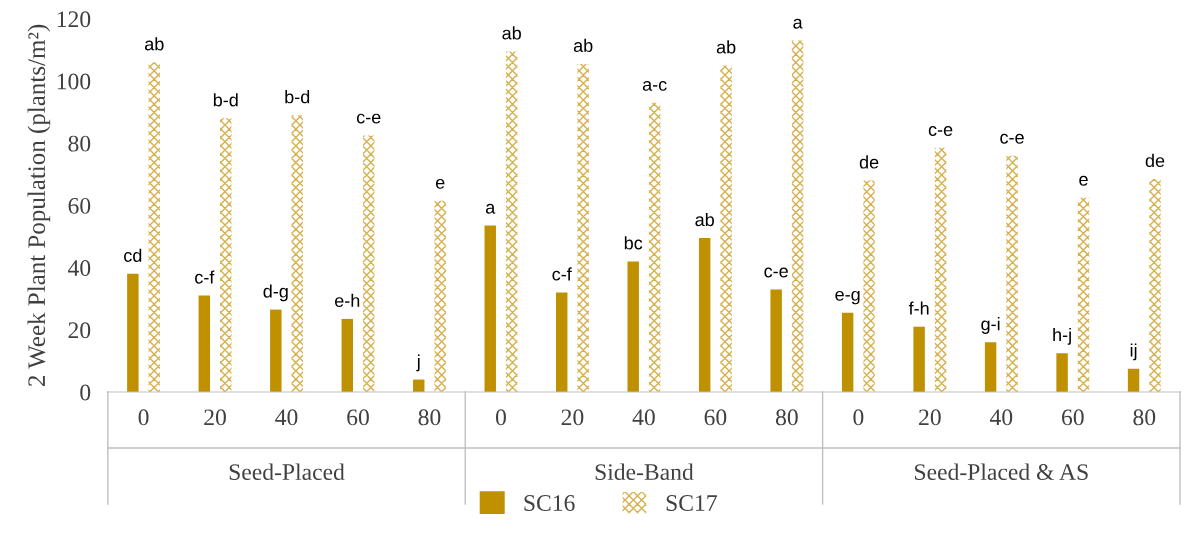 The width and height of the screenshot is (1198, 537). I want to click on y-tick-label: 100, so click(74, 81).